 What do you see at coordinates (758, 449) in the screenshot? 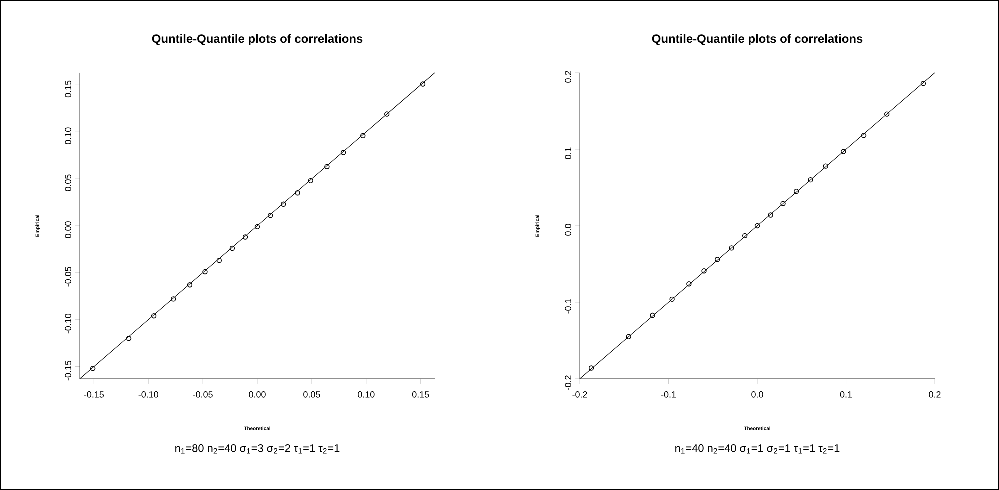
I see `text: n$_{1}$=40 n$_{2}$=40 σ$_{1}$=1 σ$_{2}$=1 τ$_{1}$=1 τ$_{2}$=1` at bounding box center [758, 449].